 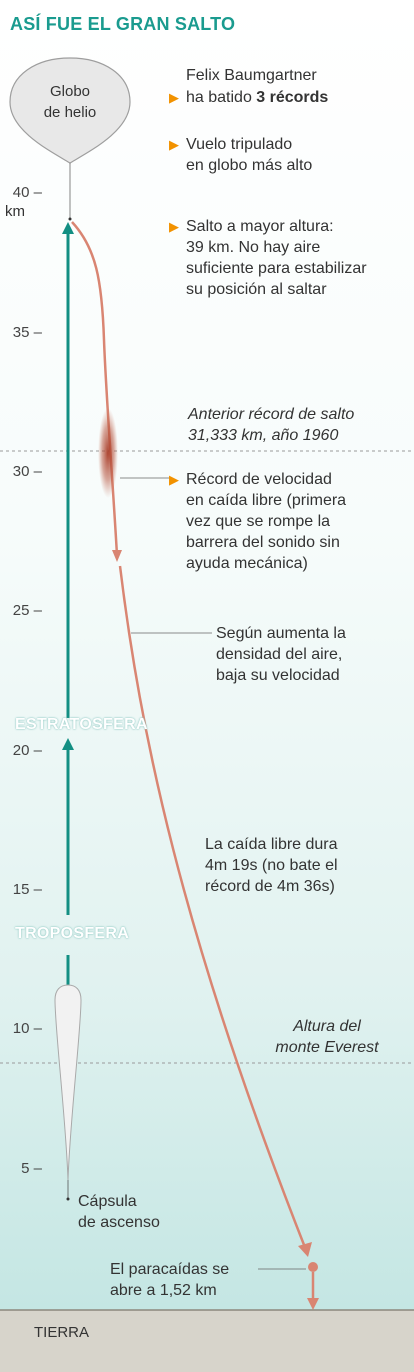 I want to click on everest-label: Altura del monte Everest, so click(x=327, y=1037).